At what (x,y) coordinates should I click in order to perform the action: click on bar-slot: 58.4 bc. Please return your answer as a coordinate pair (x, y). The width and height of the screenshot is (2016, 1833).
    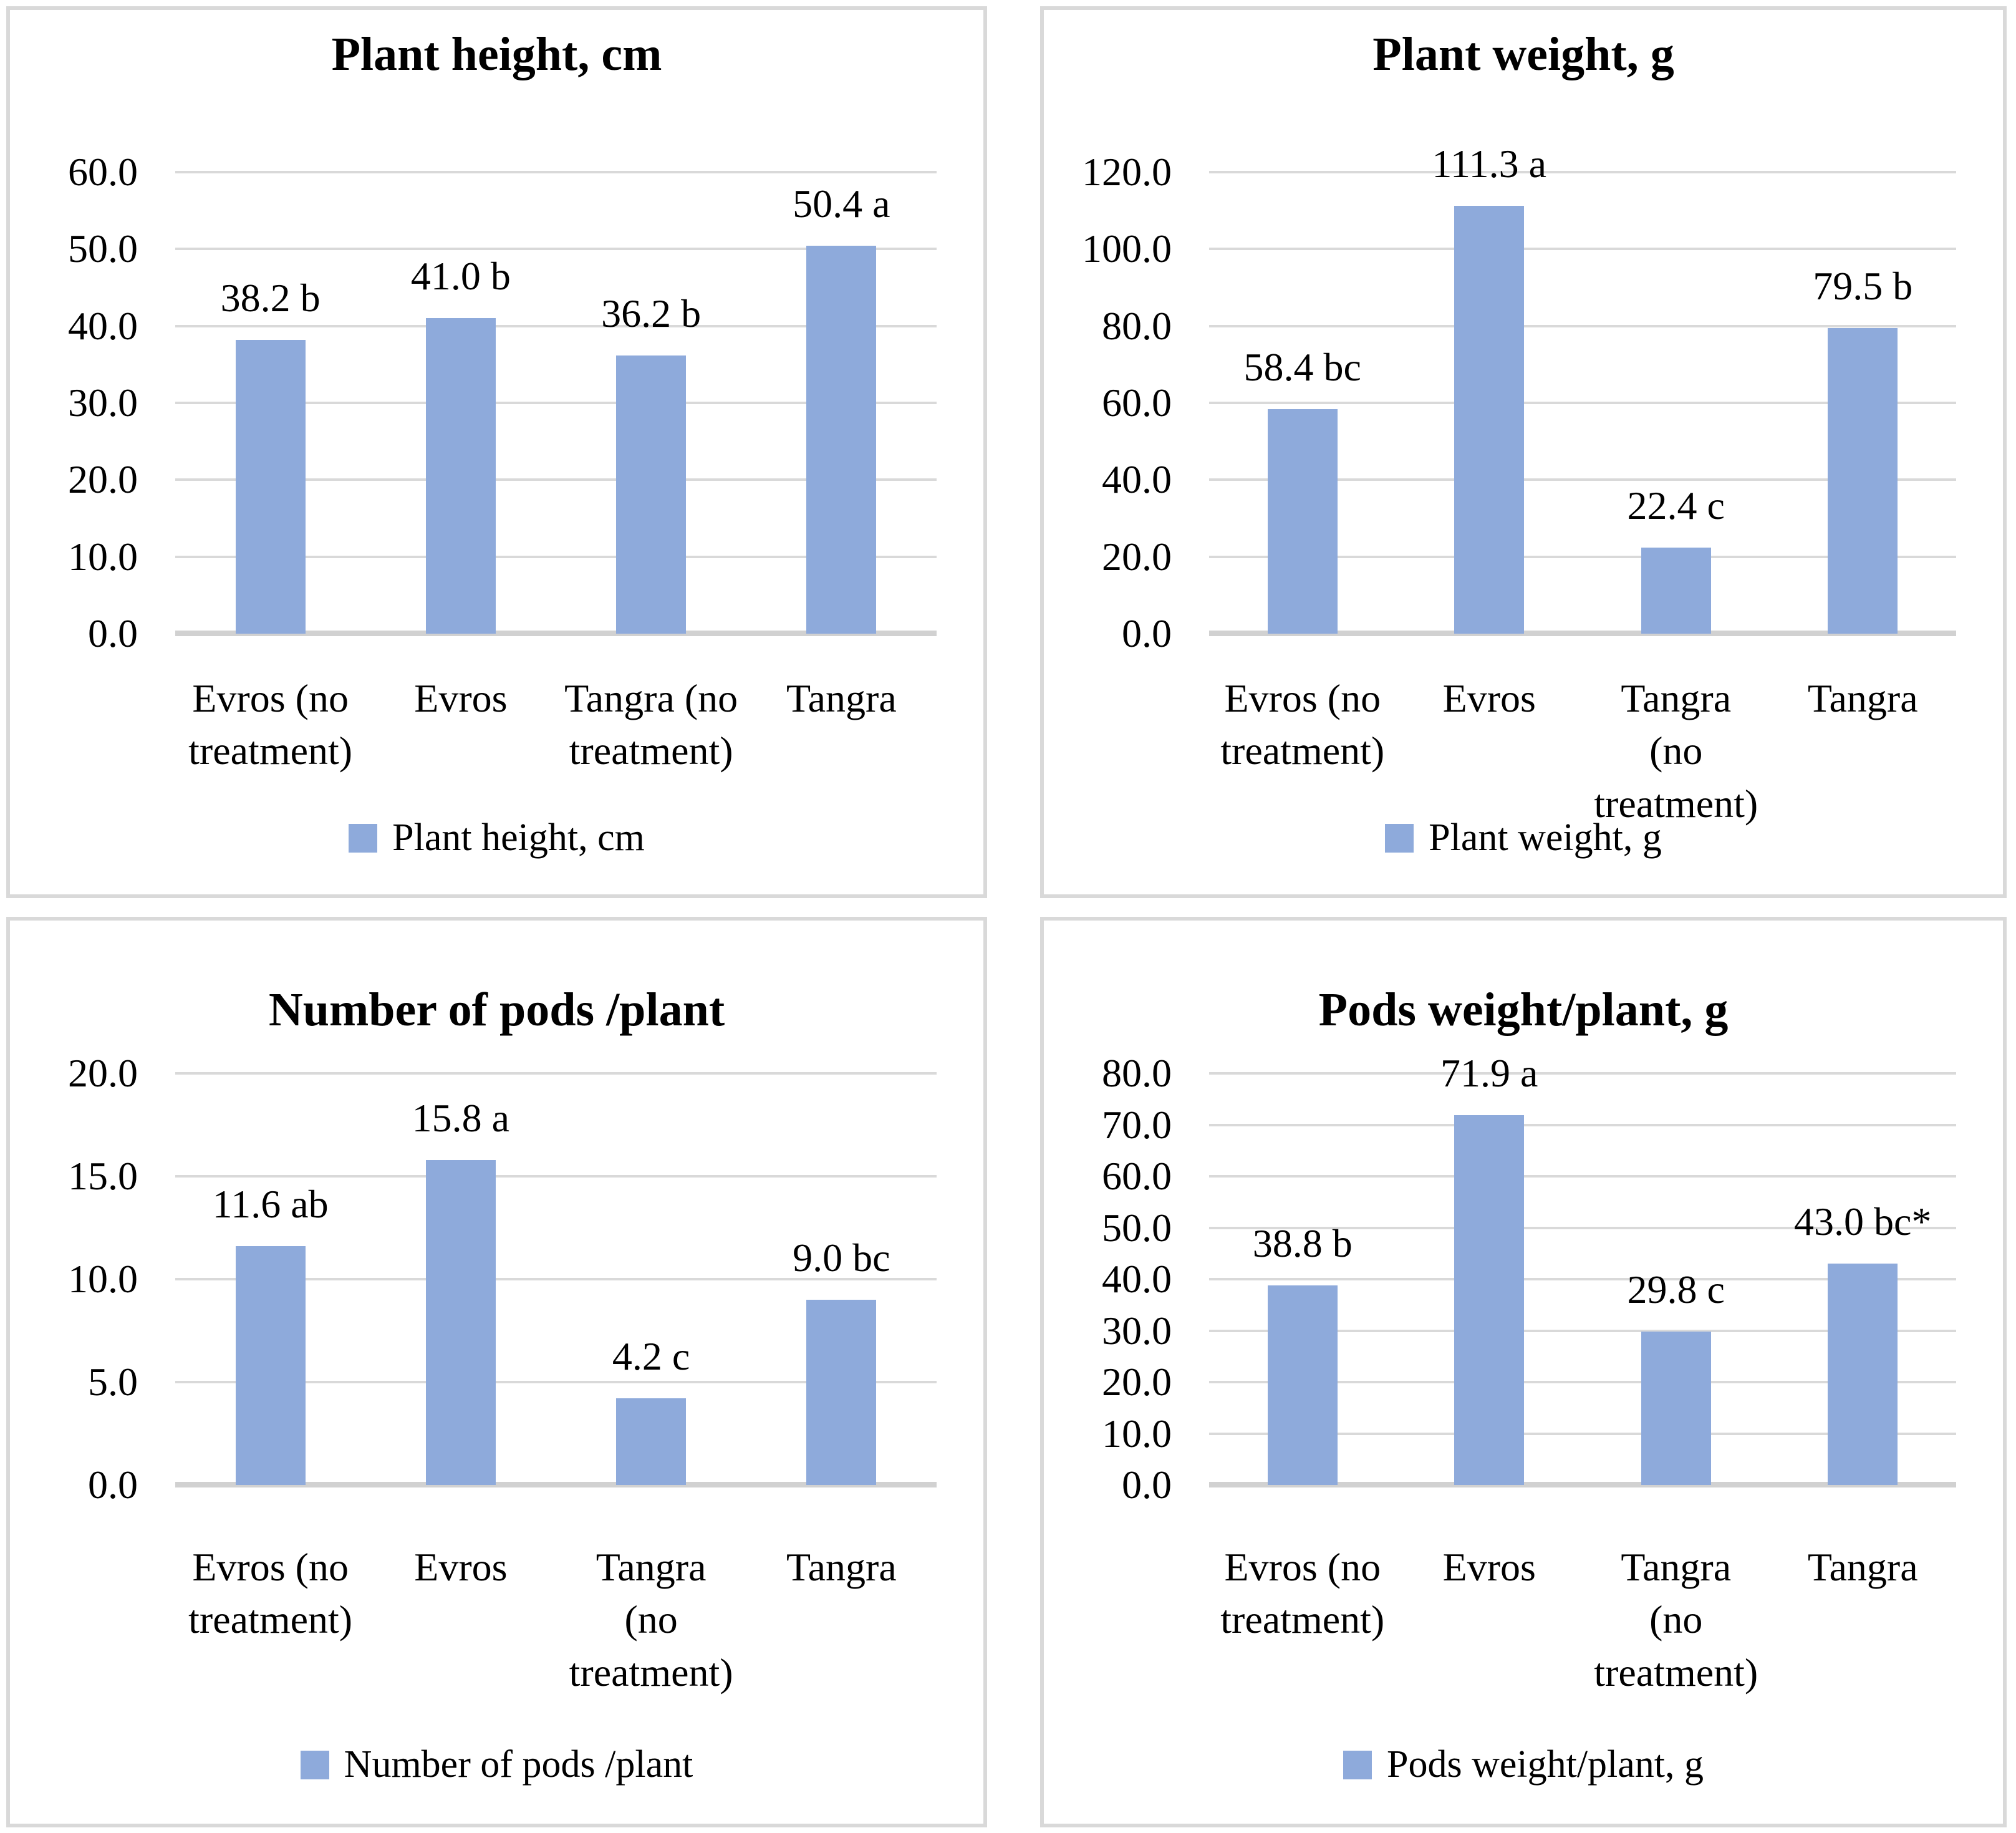
    Looking at the image, I should click on (1302, 403).